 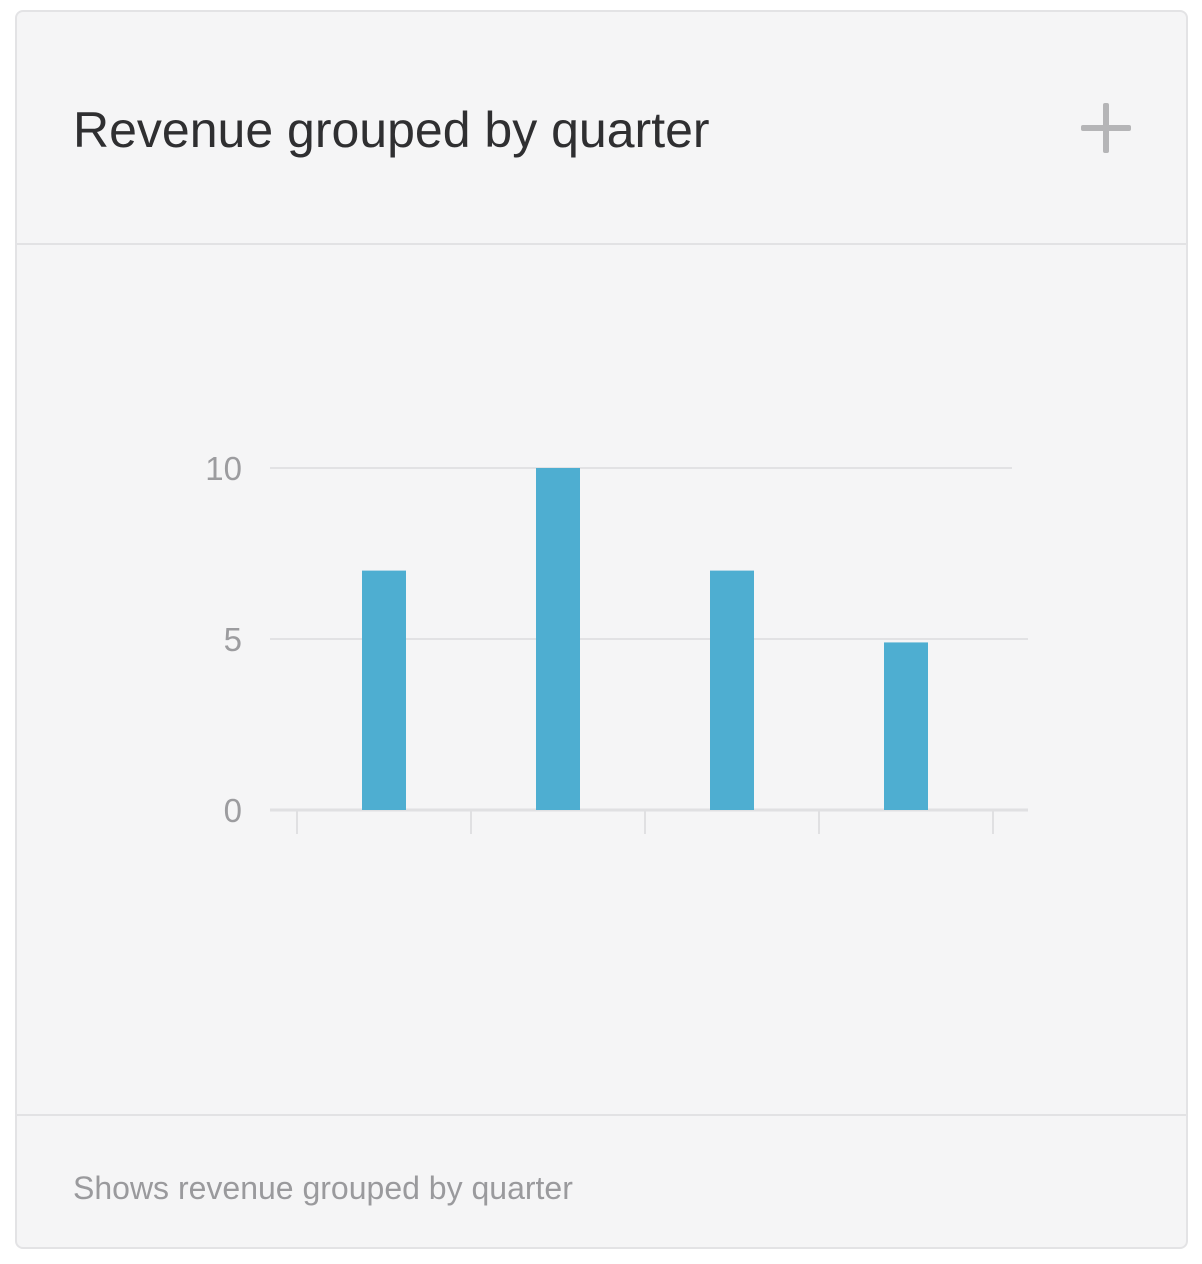 I want to click on card-footer: Shows revenue grouped by quarter, so click(x=601, y=1180).